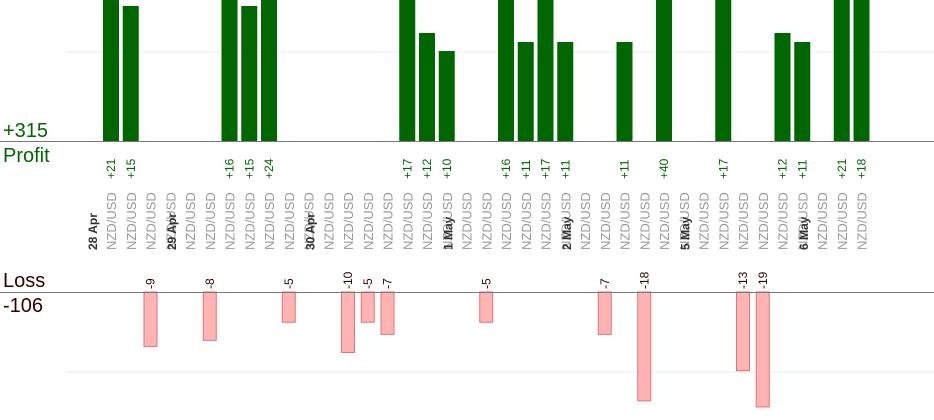 The image size is (934, 420). What do you see at coordinates (862, 168) in the screenshot?
I see `profit-value-label: +18` at bounding box center [862, 168].